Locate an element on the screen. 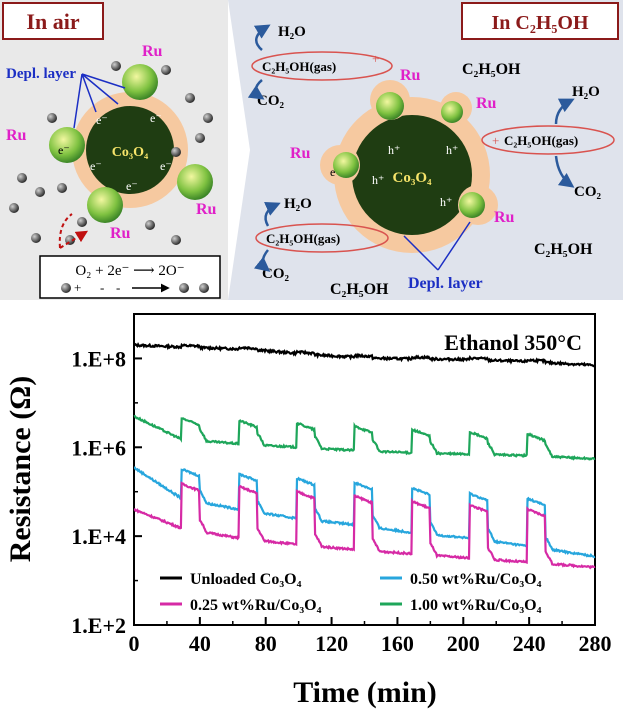 Image resolution: width=623 pixels, height=715 pixels. y-tick-label: 1.E+8 is located at coordinates (98, 358).